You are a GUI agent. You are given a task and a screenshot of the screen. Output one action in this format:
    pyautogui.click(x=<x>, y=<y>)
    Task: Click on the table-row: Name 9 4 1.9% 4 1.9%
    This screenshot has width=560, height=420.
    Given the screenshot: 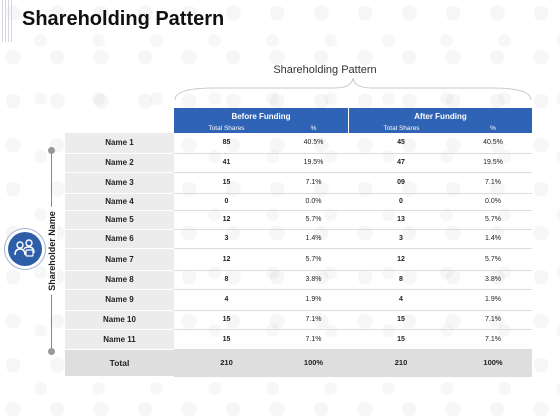 What is the action you would take?
    pyautogui.click(x=298, y=300)
    